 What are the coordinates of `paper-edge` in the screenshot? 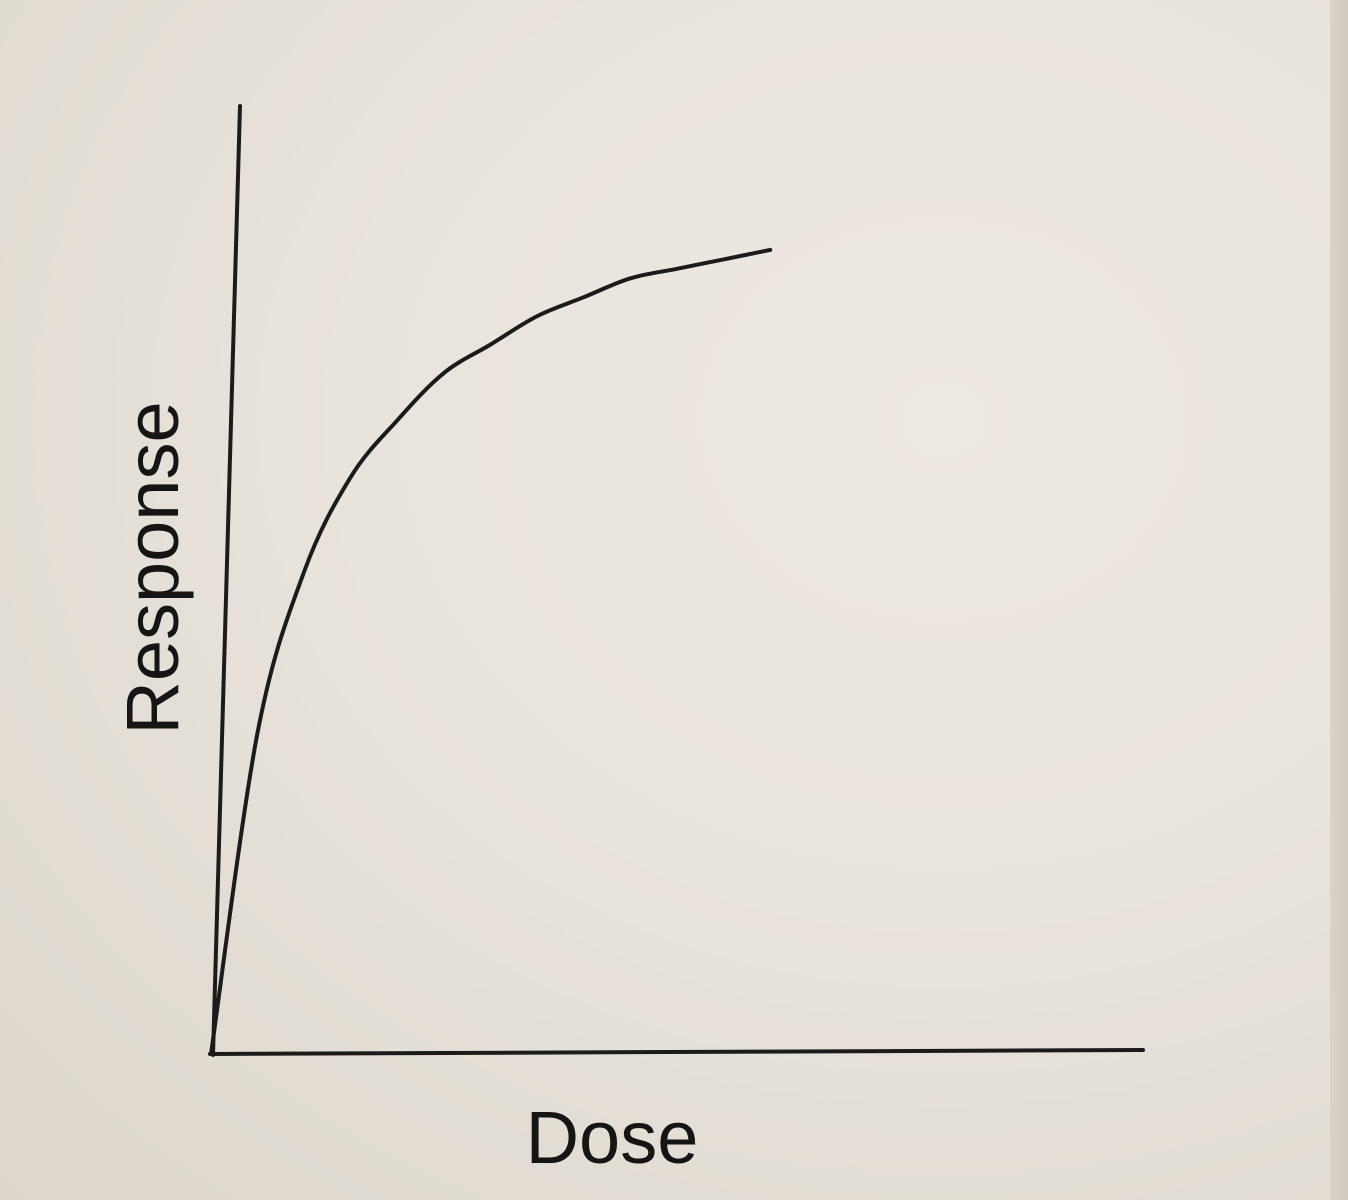 It's located at (1339, 600).